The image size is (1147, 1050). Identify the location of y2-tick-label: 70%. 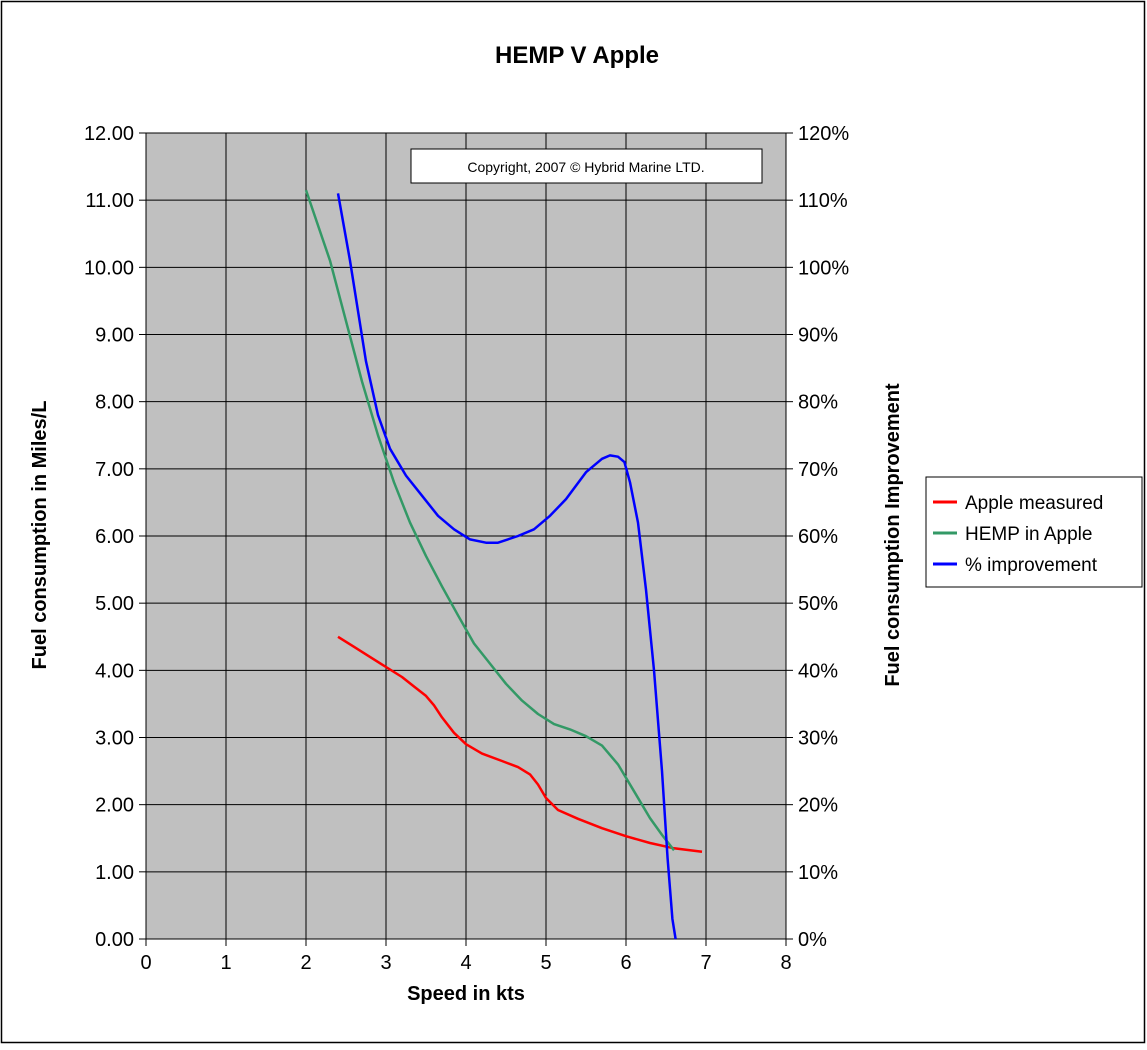
(818, 470).